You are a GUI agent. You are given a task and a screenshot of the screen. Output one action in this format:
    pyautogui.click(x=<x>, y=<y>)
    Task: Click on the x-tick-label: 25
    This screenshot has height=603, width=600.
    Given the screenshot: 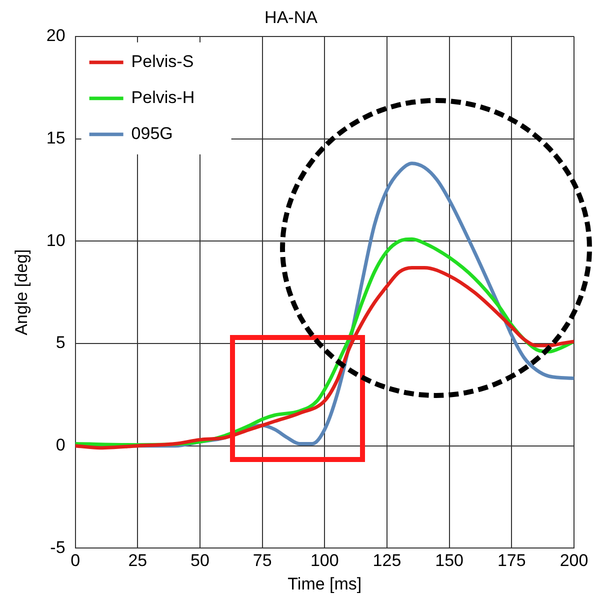 What is the action you would take?
    pyautogui.click(x=138, y=560)
    